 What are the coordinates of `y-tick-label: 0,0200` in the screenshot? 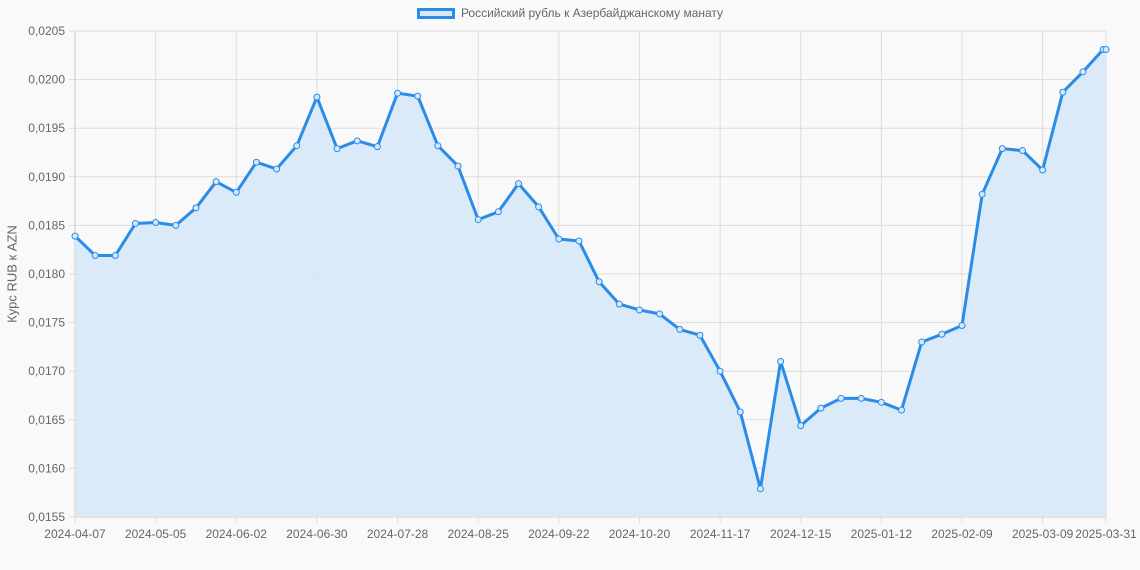 It's located at (46, 80).